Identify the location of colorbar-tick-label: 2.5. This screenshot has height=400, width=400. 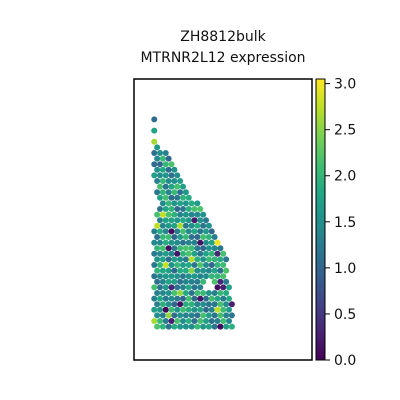
(345, 131).